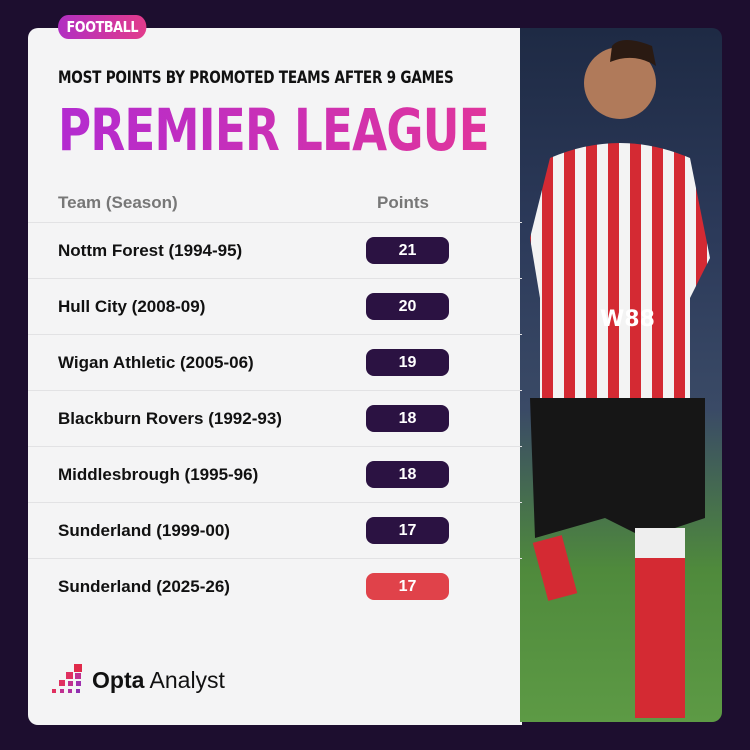 This screenshot has width=750, height=750. Describe the element at coordinates (187, 679) in the screenshot. I see `logo-text-light: Analyst` at that location.